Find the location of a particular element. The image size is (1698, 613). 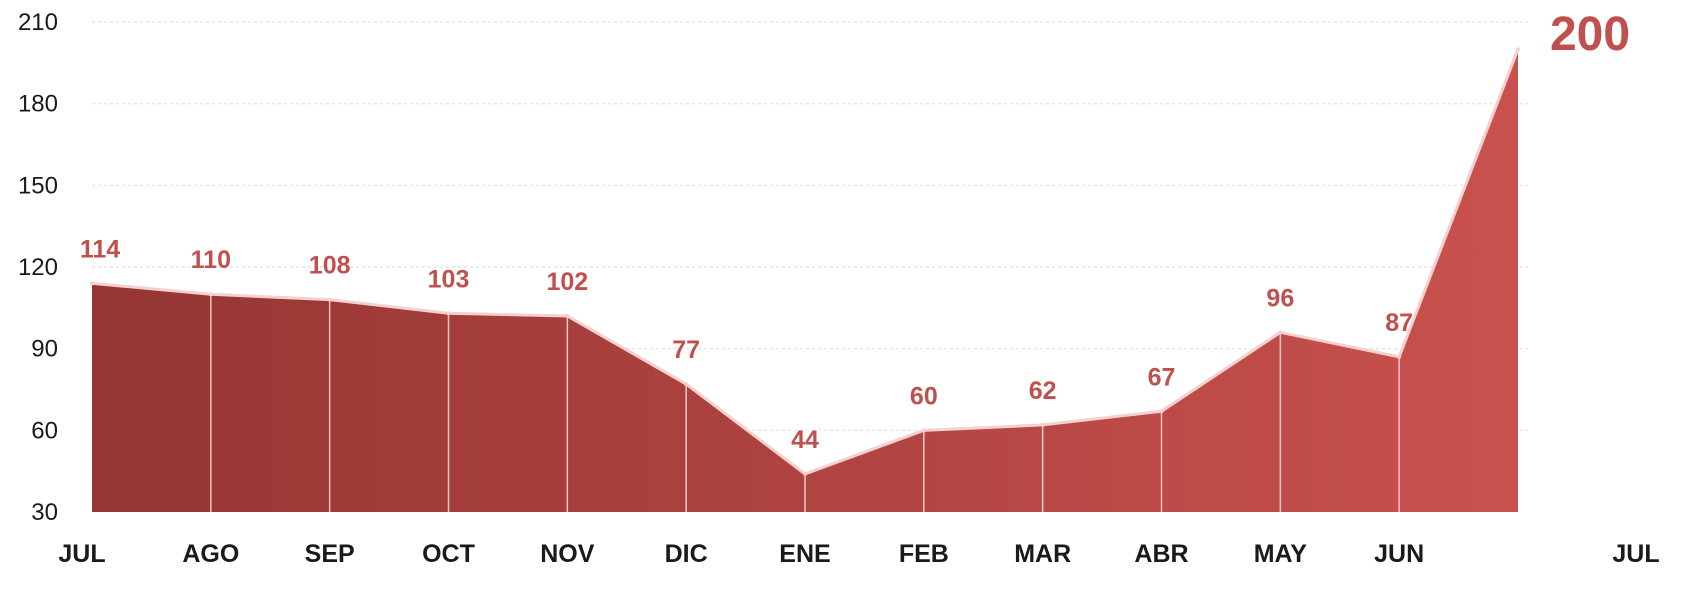

x-axis-ticks: JUL AGO SEP OCT NOV DIC ENE FEB MAR ABR MAY JUN JUL is located at coordinates (858, 554).